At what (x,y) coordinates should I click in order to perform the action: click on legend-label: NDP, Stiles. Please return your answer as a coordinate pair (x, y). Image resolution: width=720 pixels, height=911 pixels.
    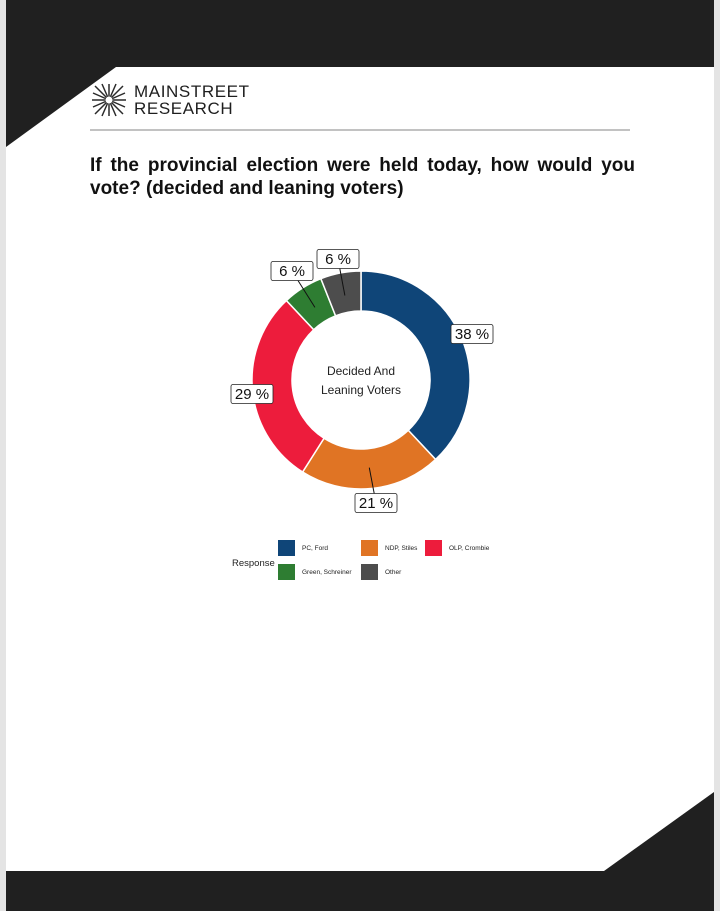
    Looking at the image, I should click on (401, 548).